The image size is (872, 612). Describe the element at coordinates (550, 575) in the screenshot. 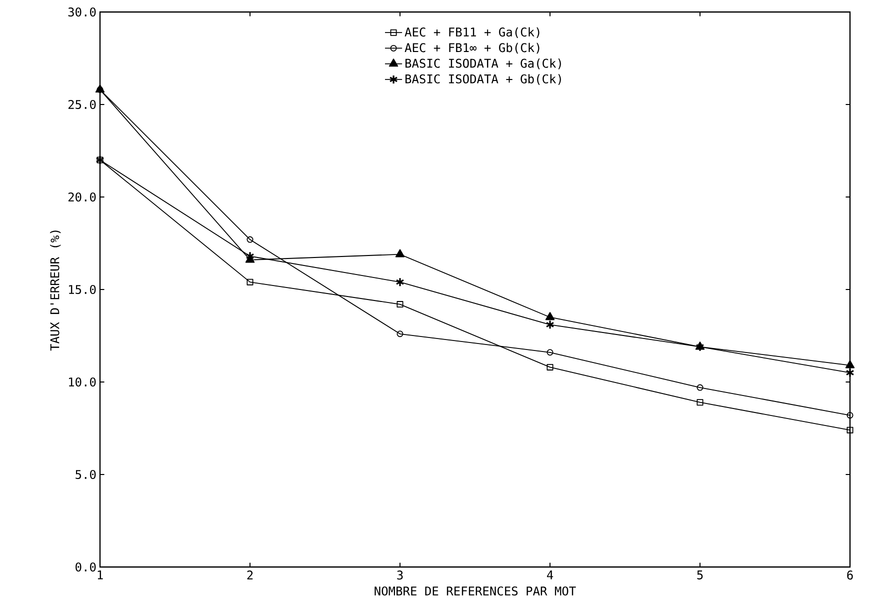

I see `x-tick-label: 4` at that location.